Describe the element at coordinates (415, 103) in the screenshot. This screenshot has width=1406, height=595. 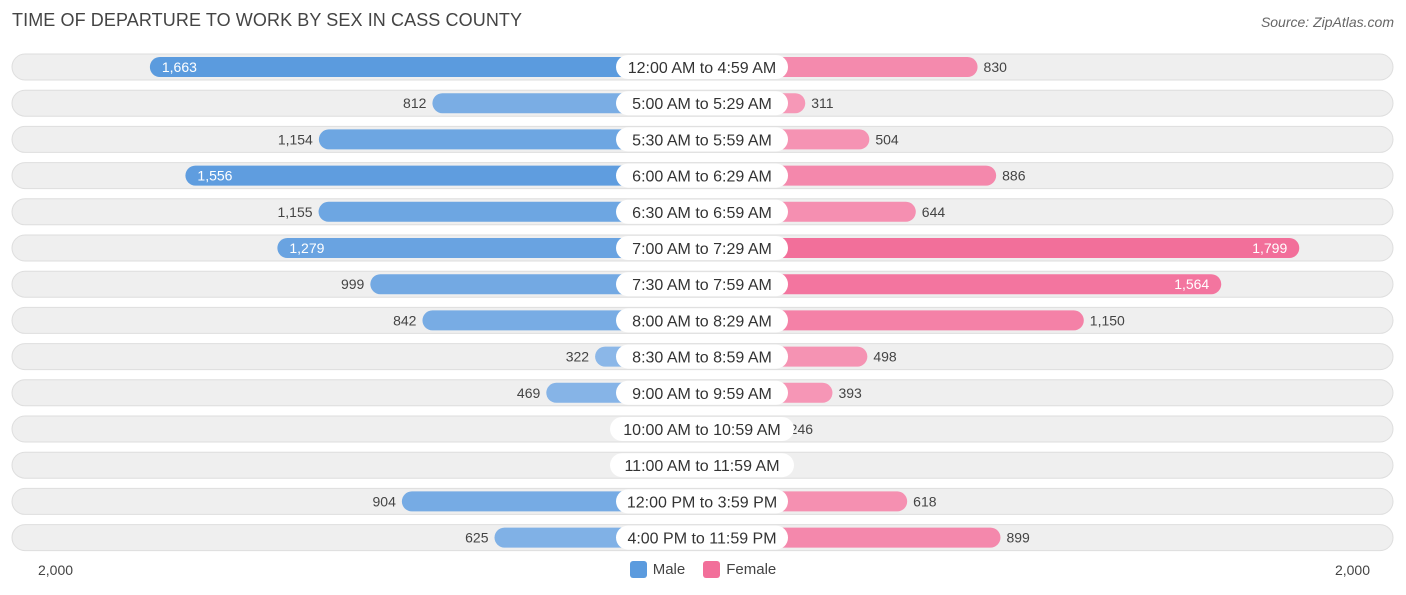
I see `data-label-male: 812` at that location.